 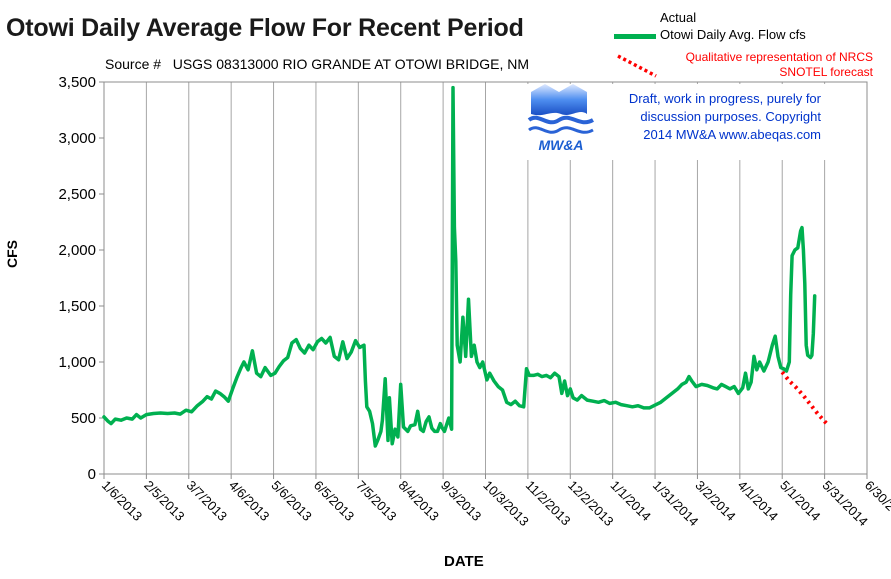 I want to click on y-tick-label: 1,000, so click(x=77, y=362).